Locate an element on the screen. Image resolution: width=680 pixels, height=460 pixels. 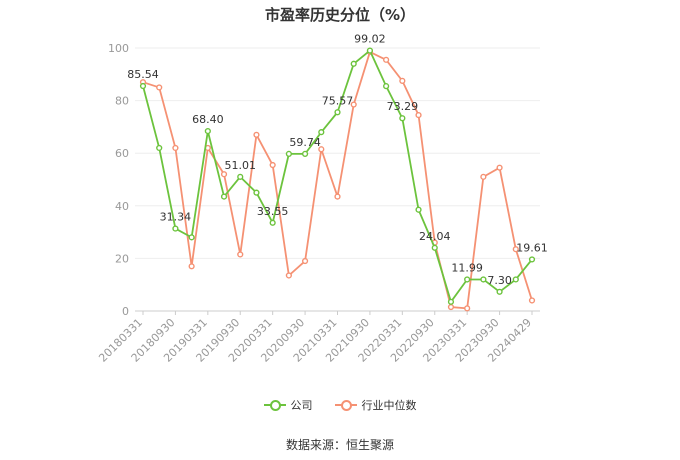
legend: 公司 行业中位数 is located at coordinates (340, 405).